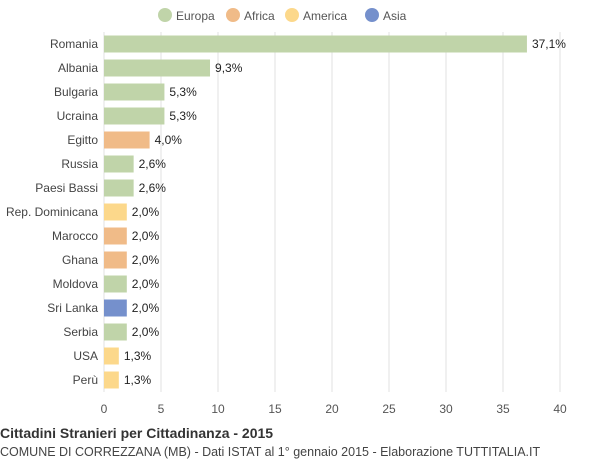  Describe the element at coordinates (78, 116) in the screenshot. I see `category-label: Ucraina` at that location.